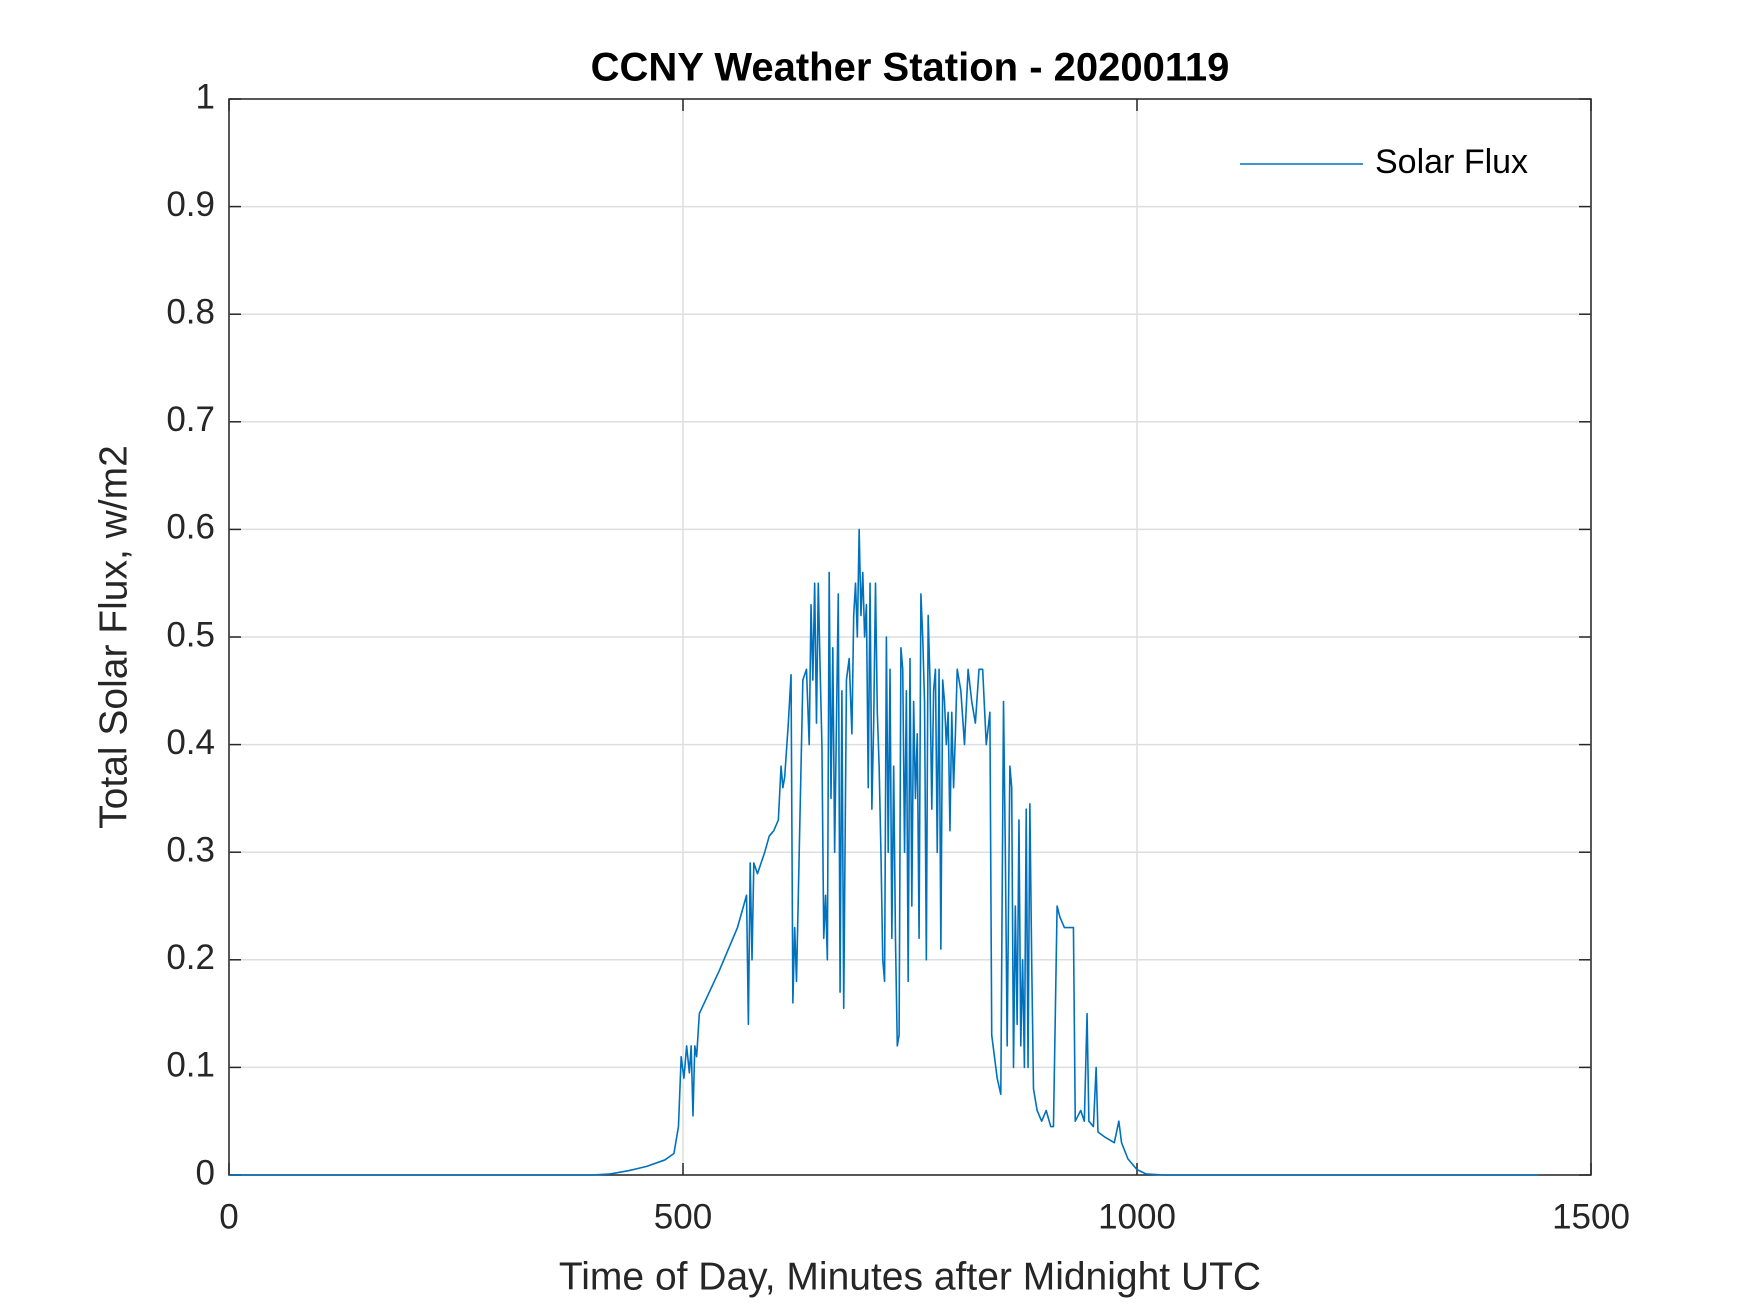 This screenshot has height=1313, width=1750. What do you see at coordinates (190, 742) in the screenshot?
I see `y-tick-label: 0.4` at bounding box center [190, 742].